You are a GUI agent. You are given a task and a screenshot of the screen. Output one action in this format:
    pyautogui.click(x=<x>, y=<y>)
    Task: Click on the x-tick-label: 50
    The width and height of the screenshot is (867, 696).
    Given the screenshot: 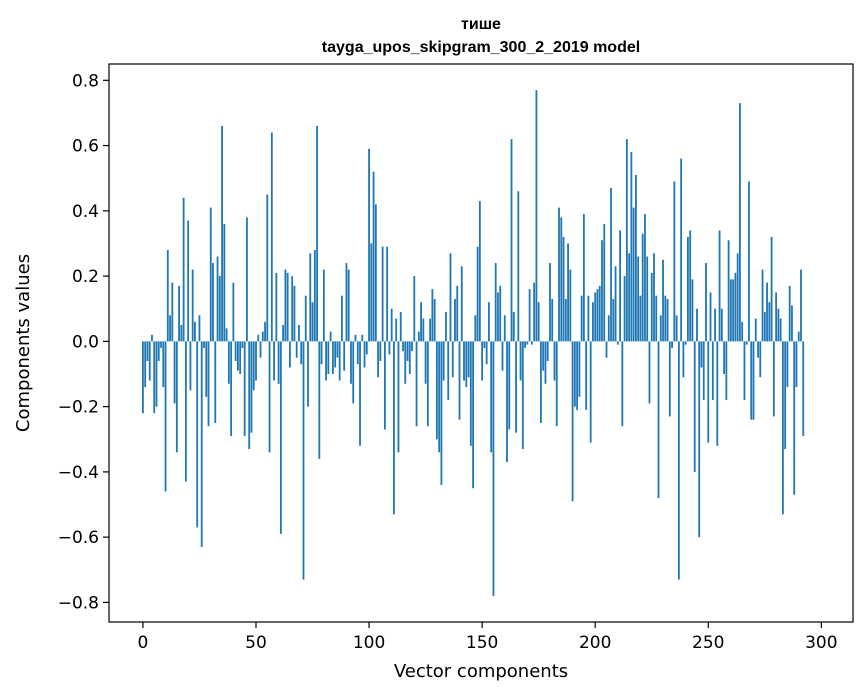 What is the action you would take?
    pyautogui.click(x=256, y=643)
    